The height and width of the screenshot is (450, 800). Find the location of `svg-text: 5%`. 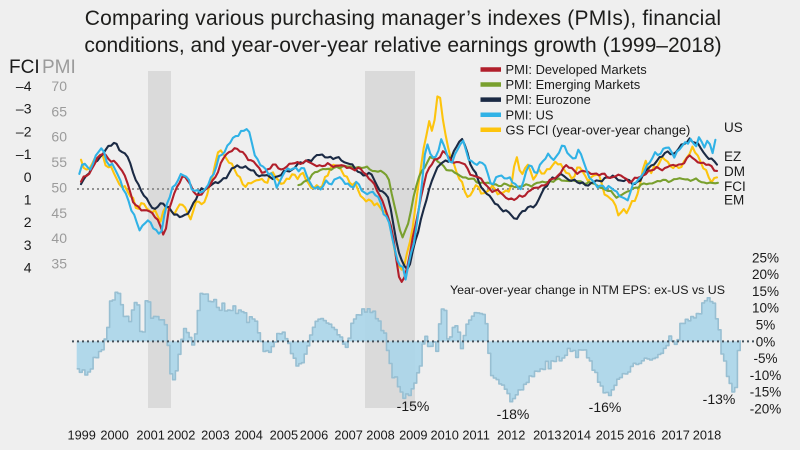

svg-text: 5% is located at coordinates (766, 324).